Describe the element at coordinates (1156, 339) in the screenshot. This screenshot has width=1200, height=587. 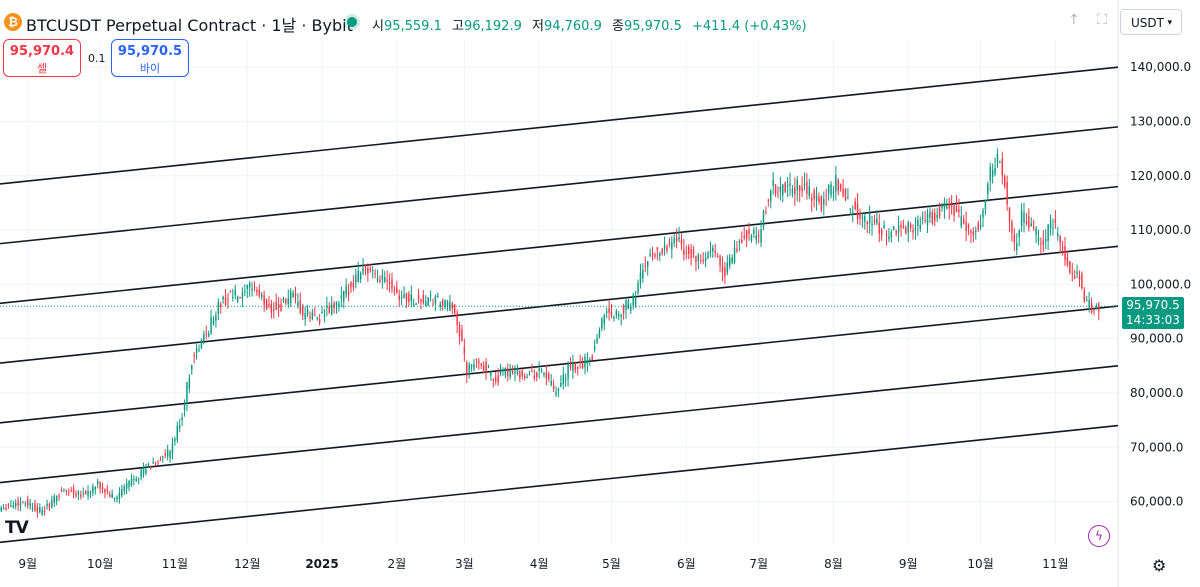
I see `y-tick-label: 90,000.0` at that location.